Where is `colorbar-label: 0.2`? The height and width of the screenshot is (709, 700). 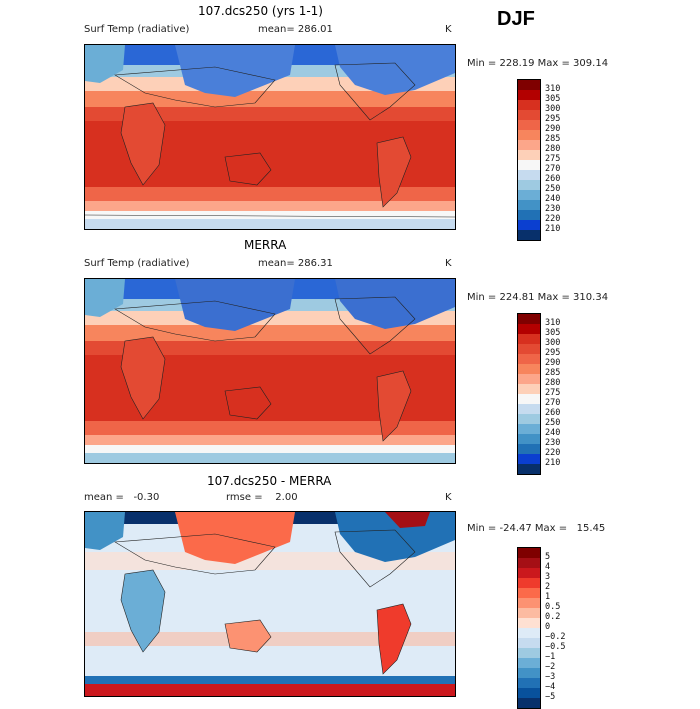 colorbar-label: 0.2 is located at coordinates (553, 617).